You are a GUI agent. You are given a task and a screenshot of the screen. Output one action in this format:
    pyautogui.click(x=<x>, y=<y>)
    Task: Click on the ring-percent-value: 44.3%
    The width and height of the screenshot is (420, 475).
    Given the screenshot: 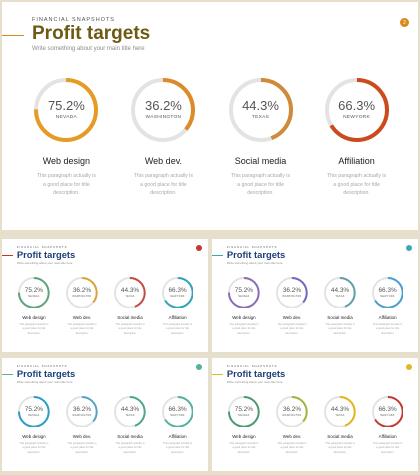 What is the action you would take?
    pyautogui.click(x=130, y=290)
    